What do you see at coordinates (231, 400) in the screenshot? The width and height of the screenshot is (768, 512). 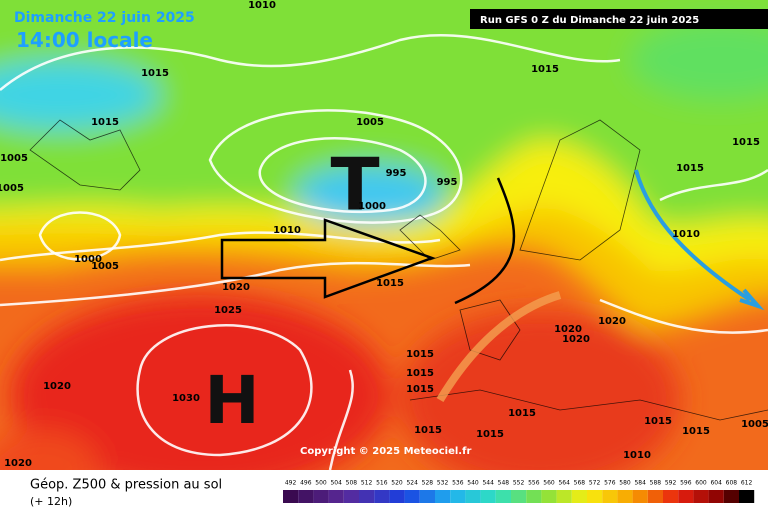 I see `high-label: H` at bounding box center [231, 400].